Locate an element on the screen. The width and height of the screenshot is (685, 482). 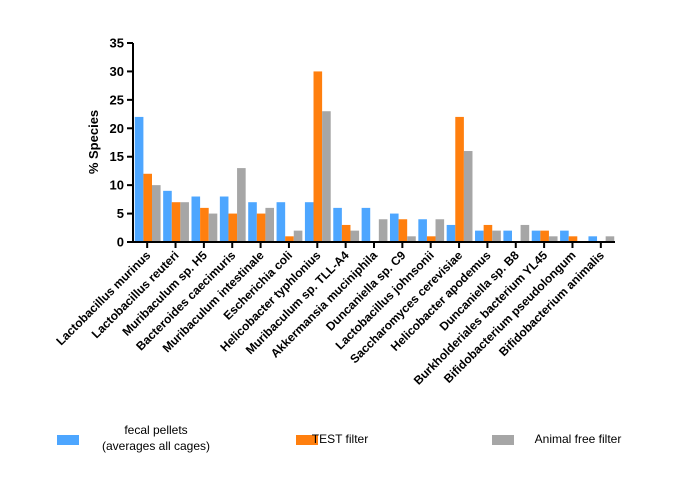
y-axis-title: % Species is located at coordinates (93, 142).